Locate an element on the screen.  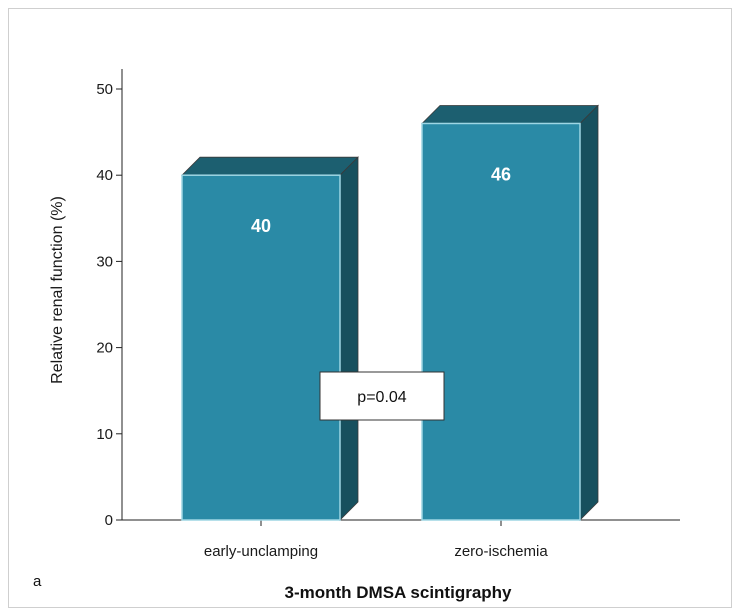
y-tick-label: 50 is located at coordinates (104, 89).